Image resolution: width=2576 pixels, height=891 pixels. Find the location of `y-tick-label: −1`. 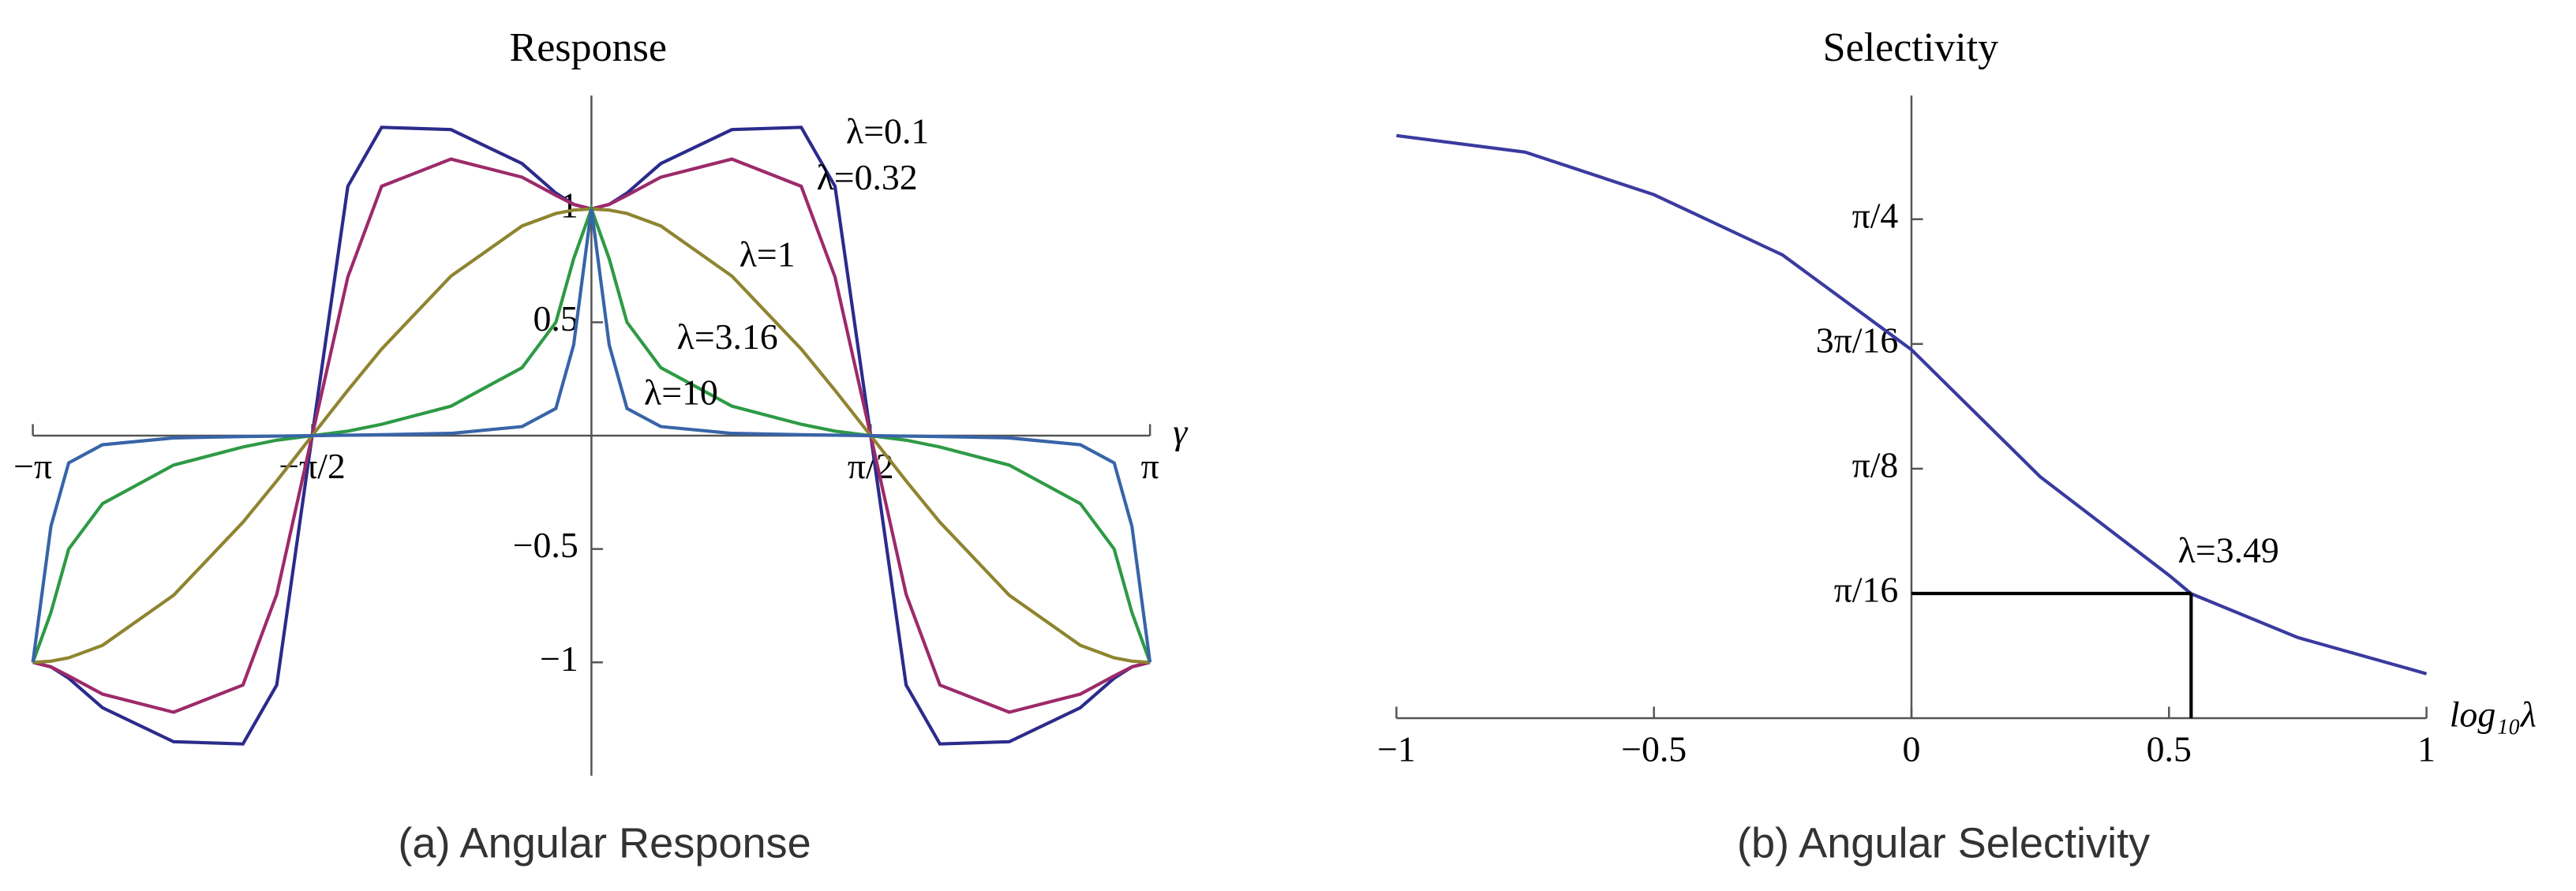

y-tick-label: −1 is located at coordinates (559, 658).